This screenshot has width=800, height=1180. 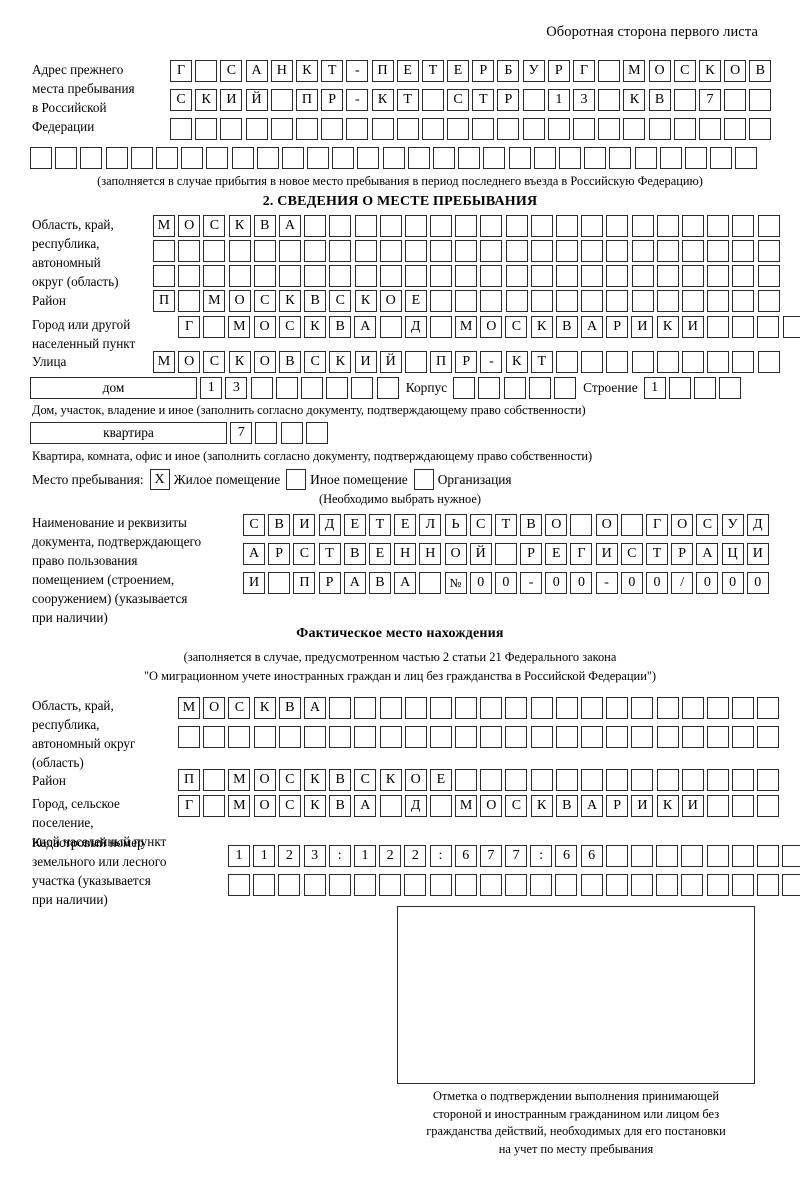 What do you see at coordinates (667, 327) in the screenshot?
I see `section2-city-cell-20: К` at bounding box center [667, 327].